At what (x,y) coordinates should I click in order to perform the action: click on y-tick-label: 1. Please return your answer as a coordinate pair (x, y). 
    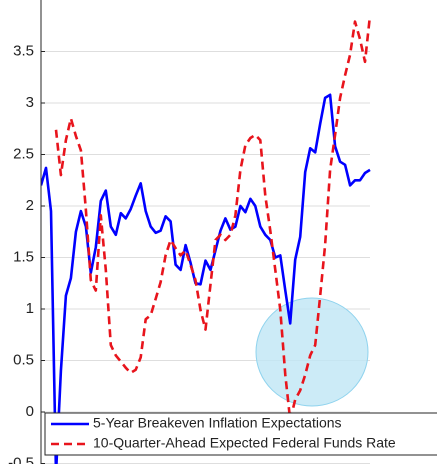
    Looking at the image, I should click on (30, 308).